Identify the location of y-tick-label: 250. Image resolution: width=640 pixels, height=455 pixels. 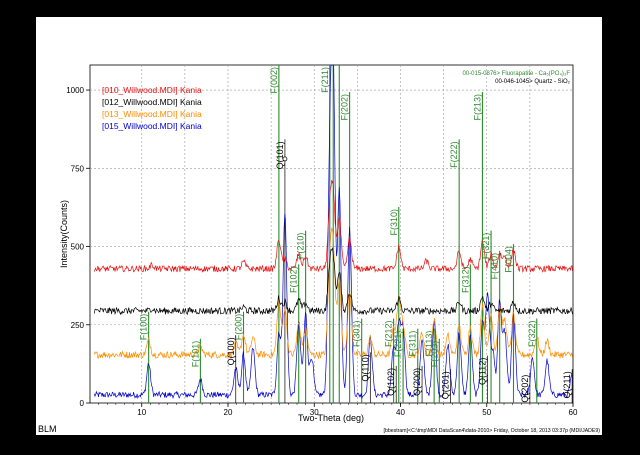
(78, 325).